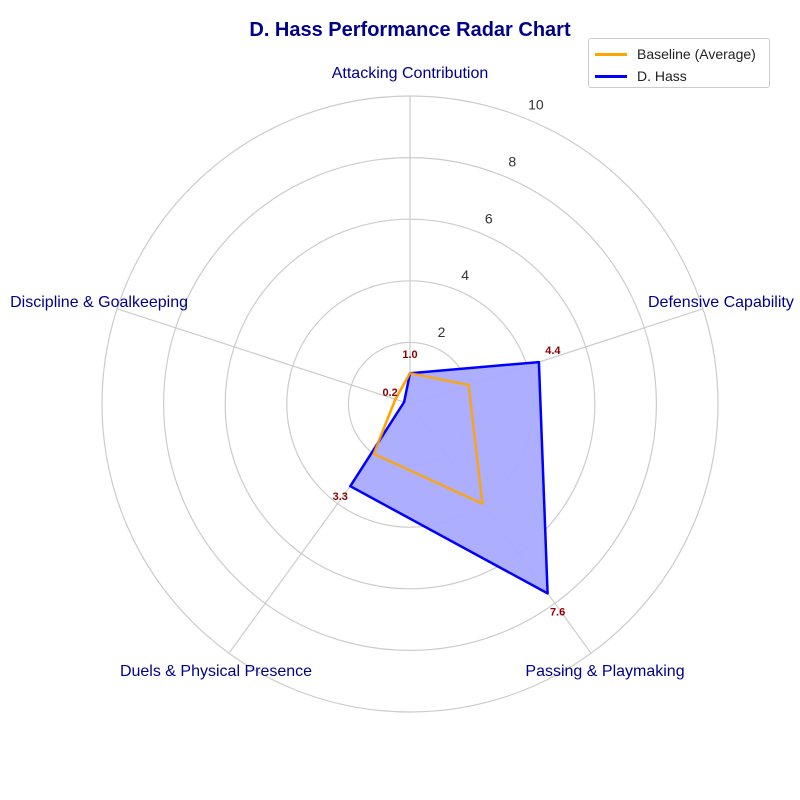 The height and width of the screenshot is (800, 800). I want to click on data-label-2: 7.6, so click(557, 612).